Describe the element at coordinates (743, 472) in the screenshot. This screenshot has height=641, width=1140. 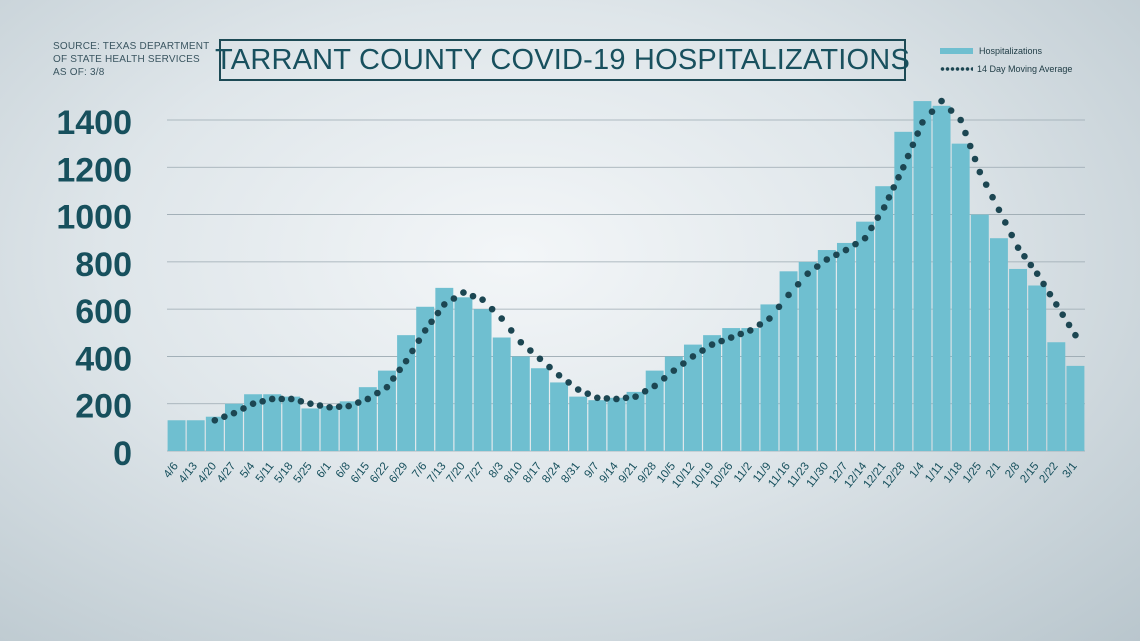
I see `x-tick-label: 11/2` at that location.